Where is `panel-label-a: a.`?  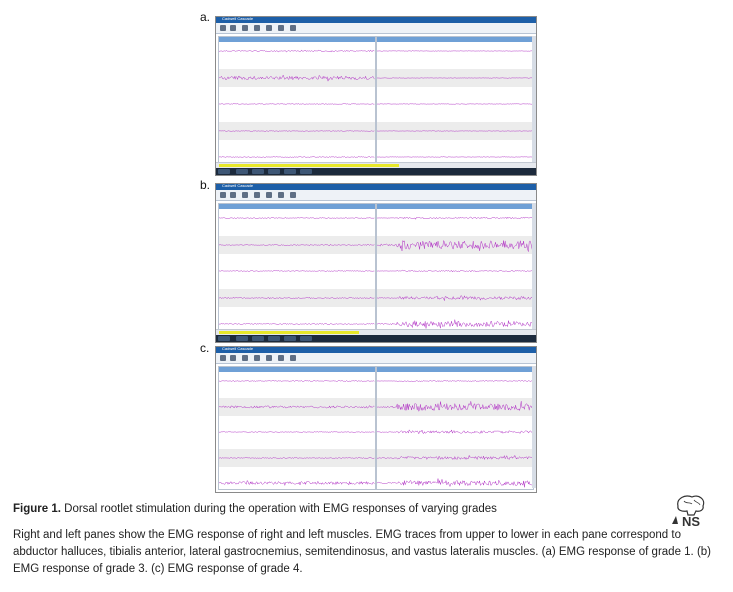
panel-label-a: a. is located at coordinates (205, 17).